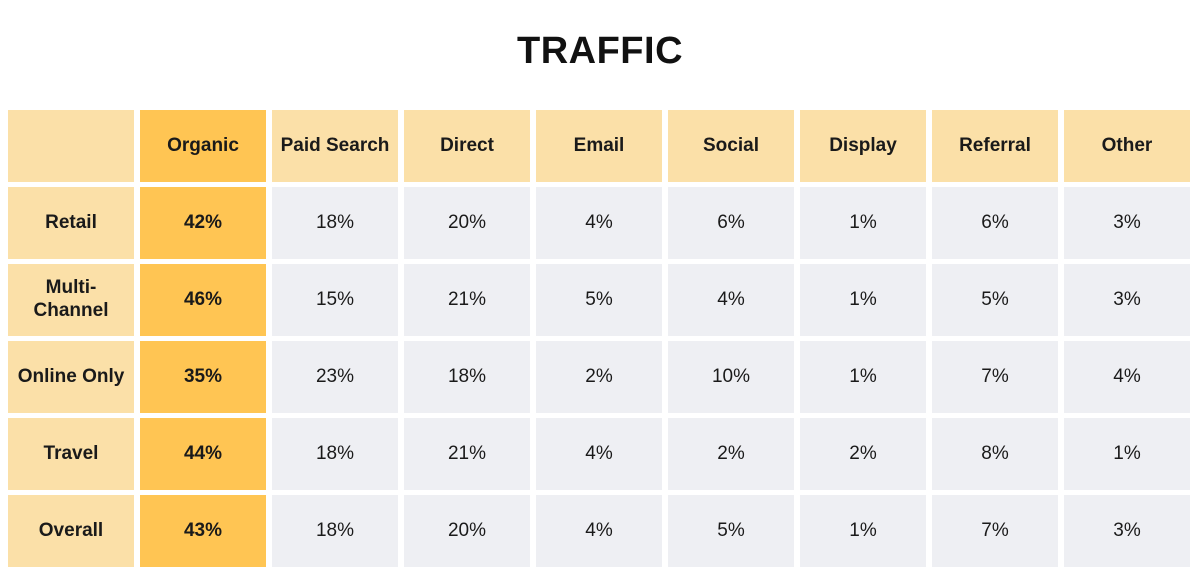  I want to click on table-cell: 44%, so click(203, 454).